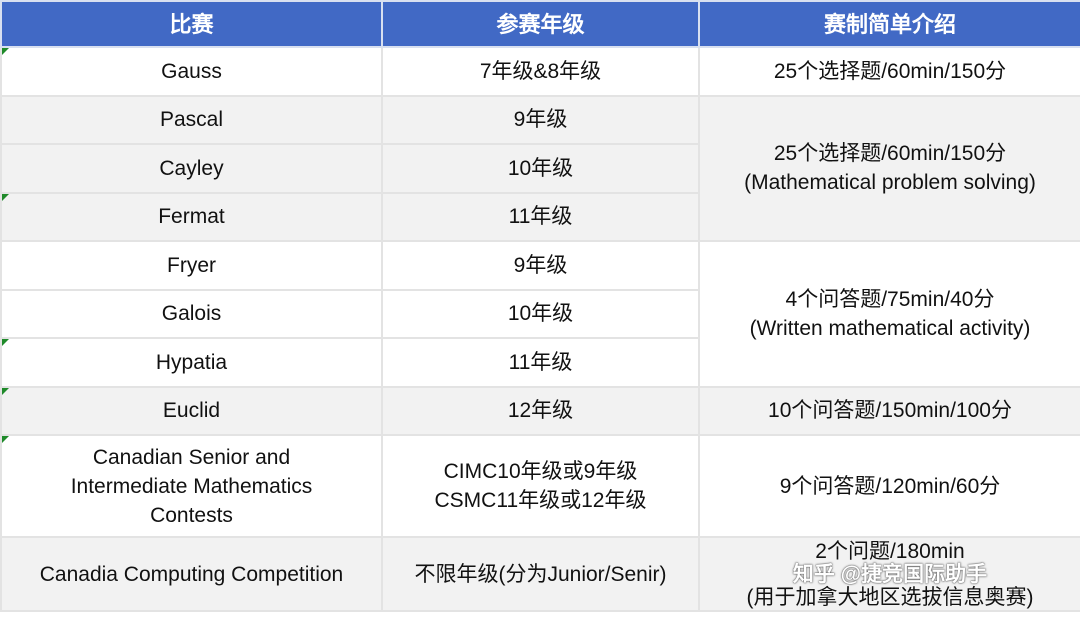 Image resolution: width=1080 pixels, height=643 pixels. I want to click on header-grade: 参赛年级, so click(540, 24).